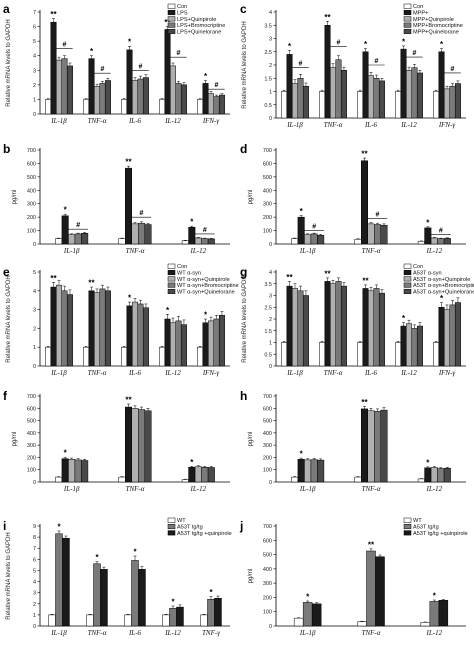 The height and width of the screenshot is (649, 474). Describe the element at coordinates (443, 292) in the screenshot. I see `legend-label: A53T α-syn+Quinelorane` at that location.